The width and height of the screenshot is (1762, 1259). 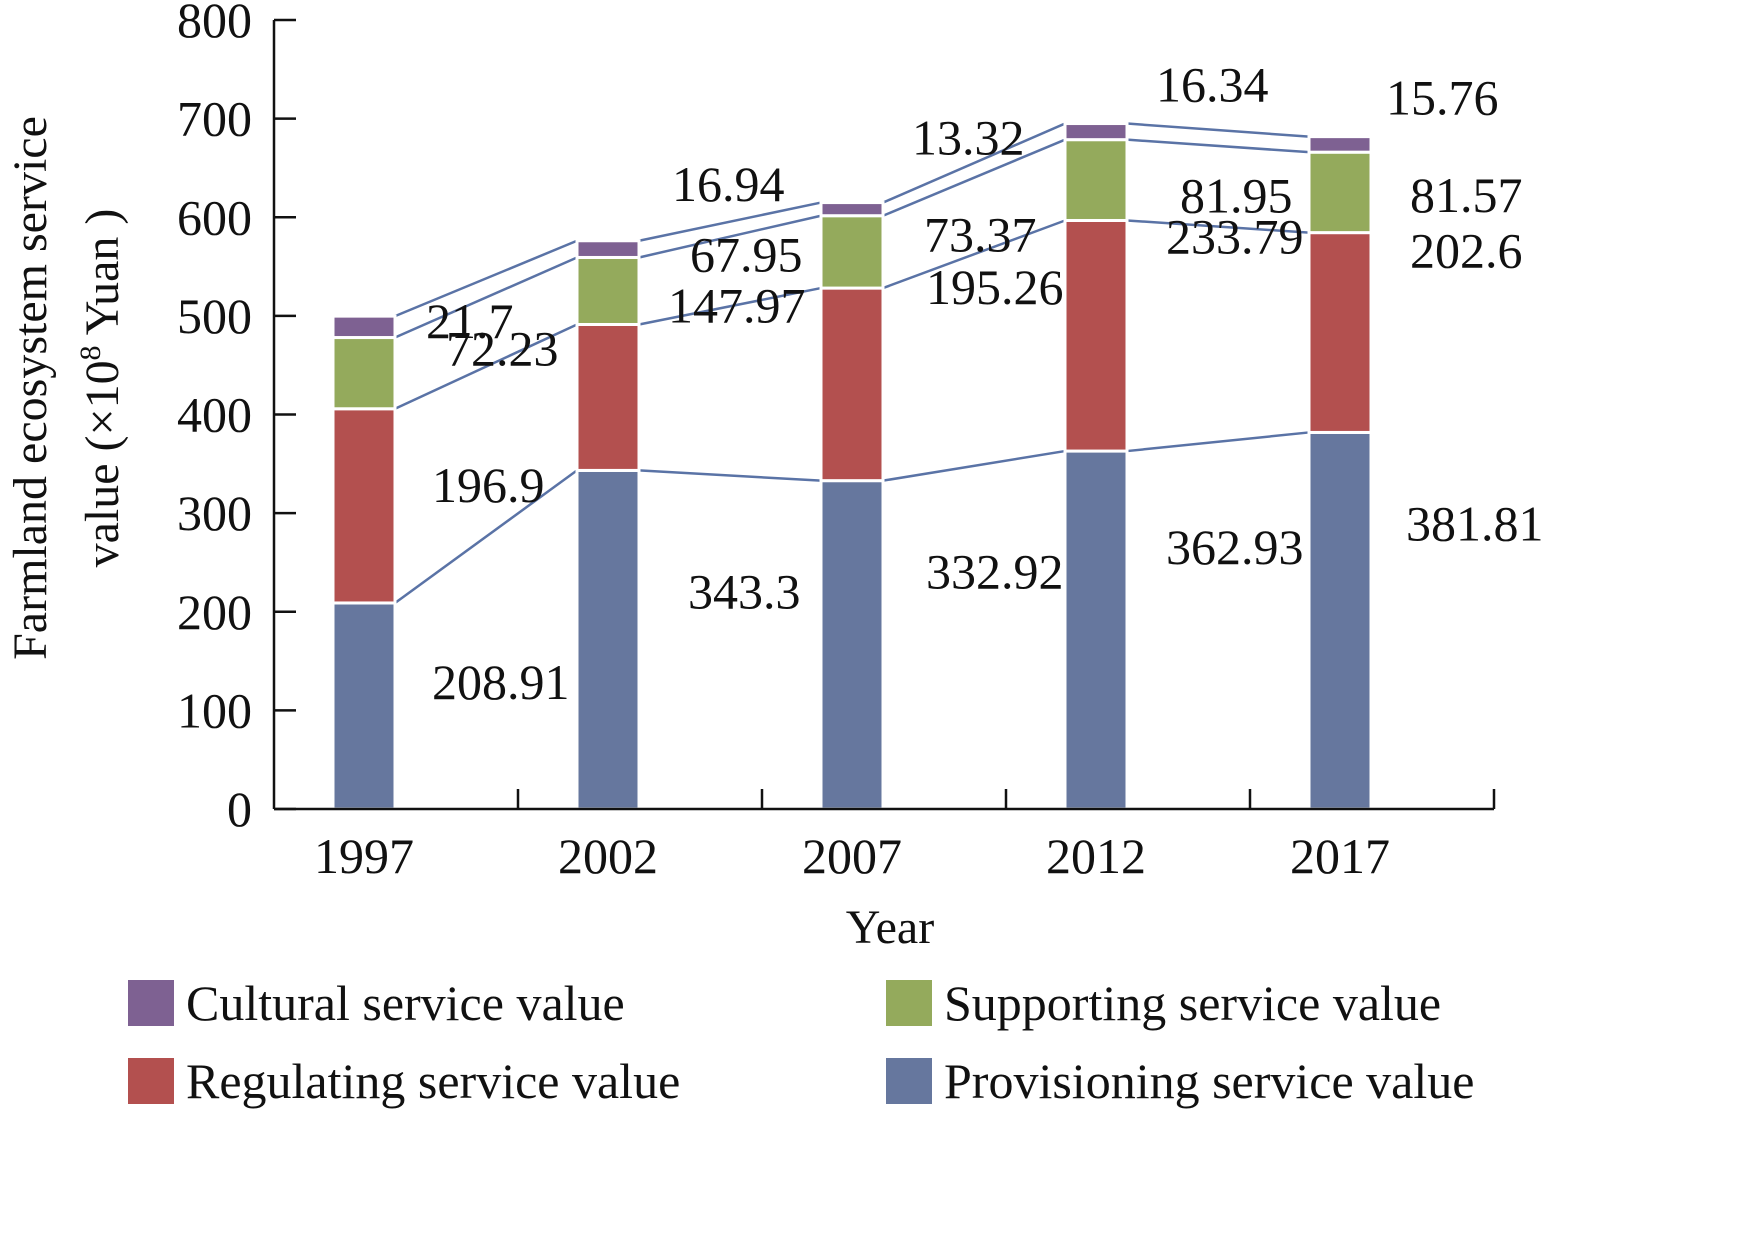 What do you see at coordinates (501, 682) in the screenshot?
I see `data-label: 208.91` at bounding box center [501, 682].